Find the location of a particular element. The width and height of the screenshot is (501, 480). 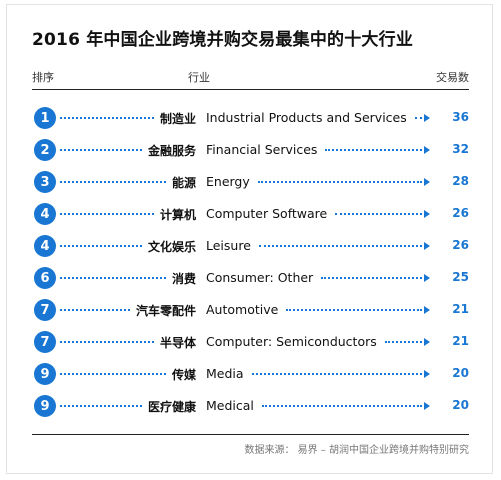

industry-en-label: Computer: Semiconductors is located at coordinates (291, 341).